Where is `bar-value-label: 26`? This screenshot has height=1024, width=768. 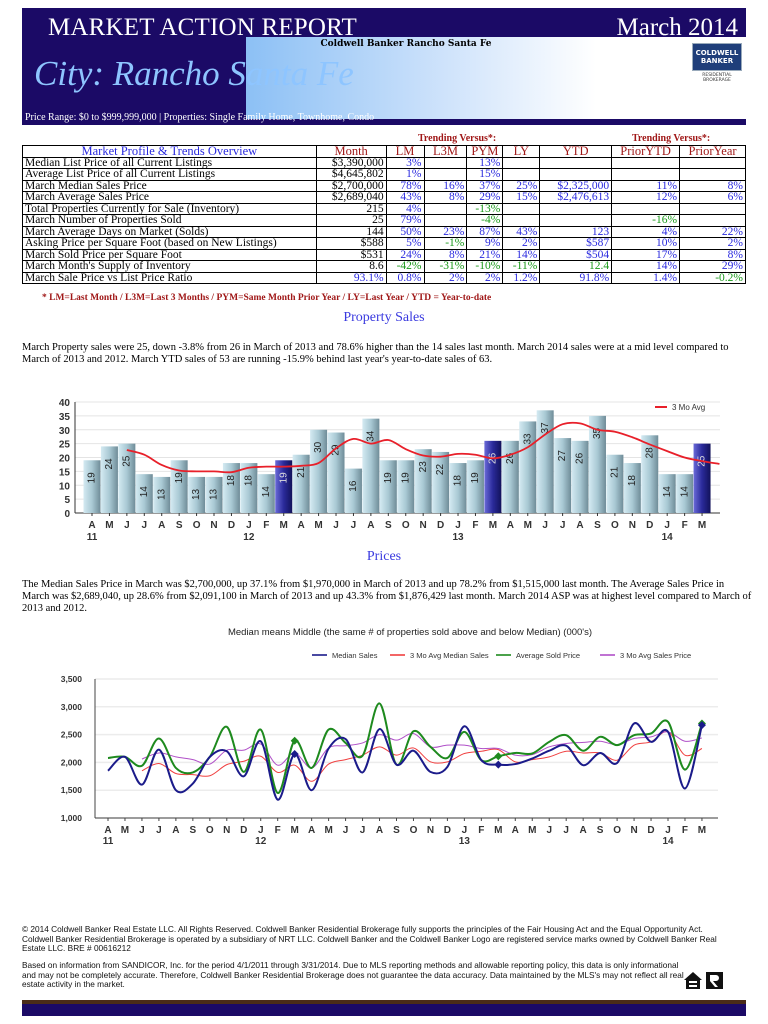 bar-value-label: 26 is located at coordinates (580, 458).